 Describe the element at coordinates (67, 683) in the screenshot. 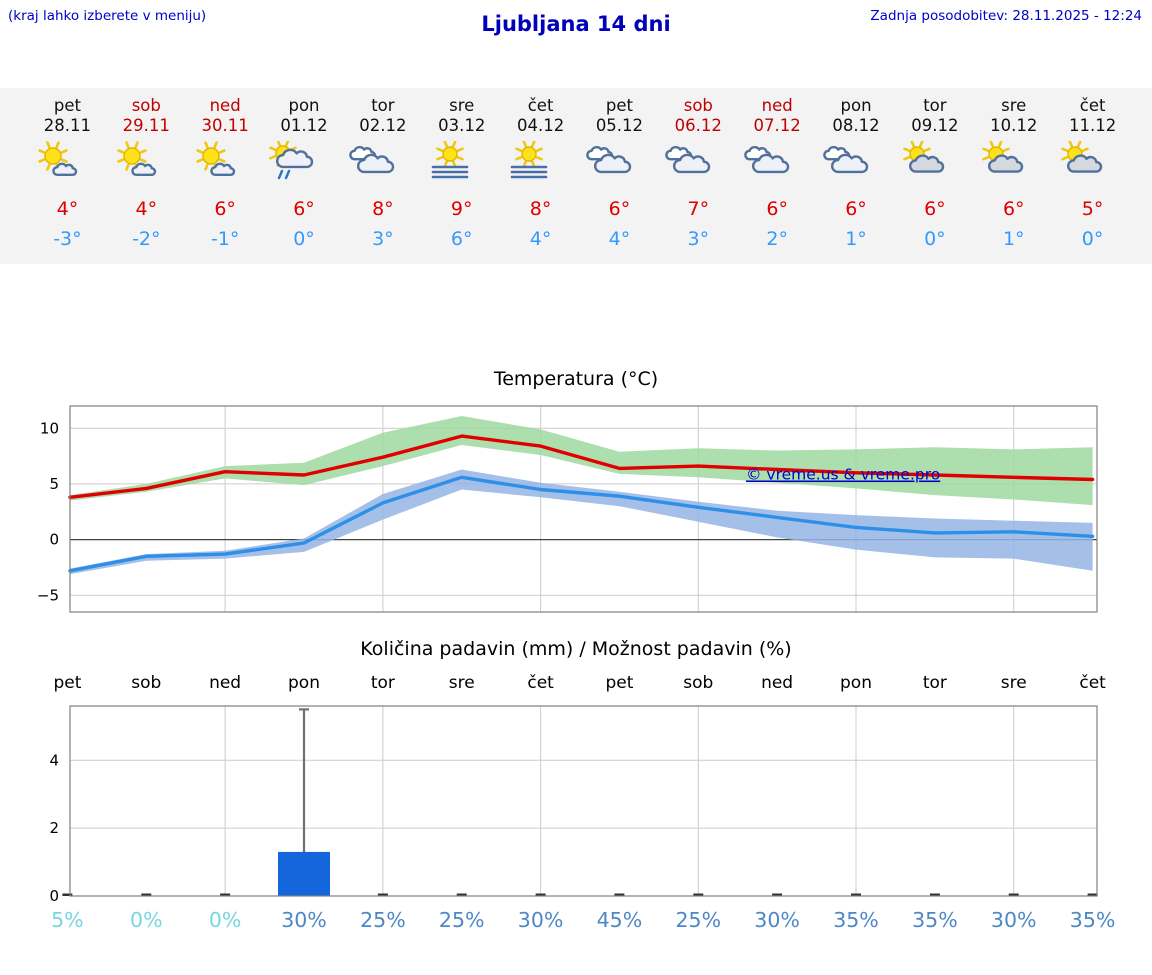

I see `precip-day-label: pet` at that location.